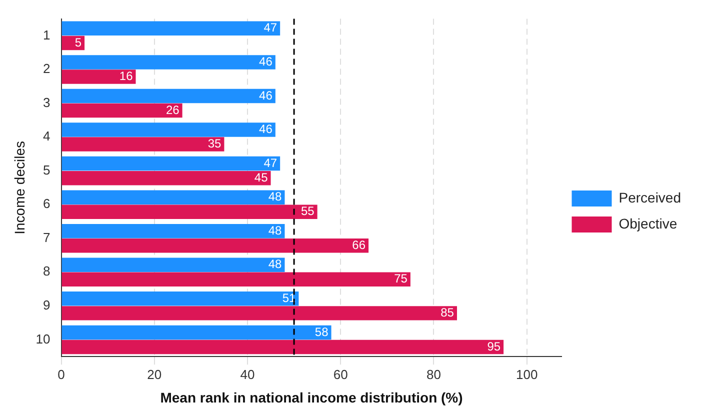 This screenshot has height=419, width=709. What do you see at coordinates (46, 204) in the screenshot?
I see `y-tick-label: 6` at bounding box center [46, 204].